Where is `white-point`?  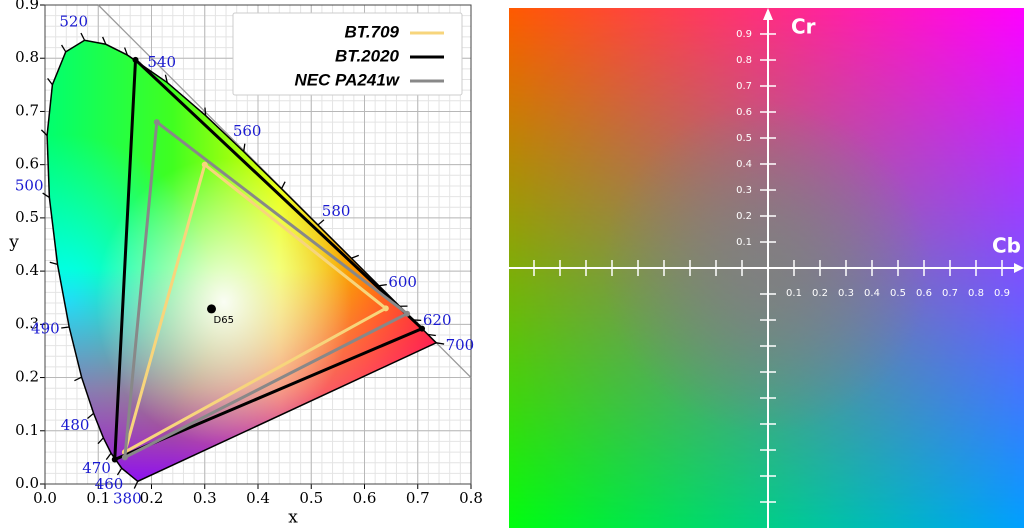
white-point is located at coordinates (212, 309).